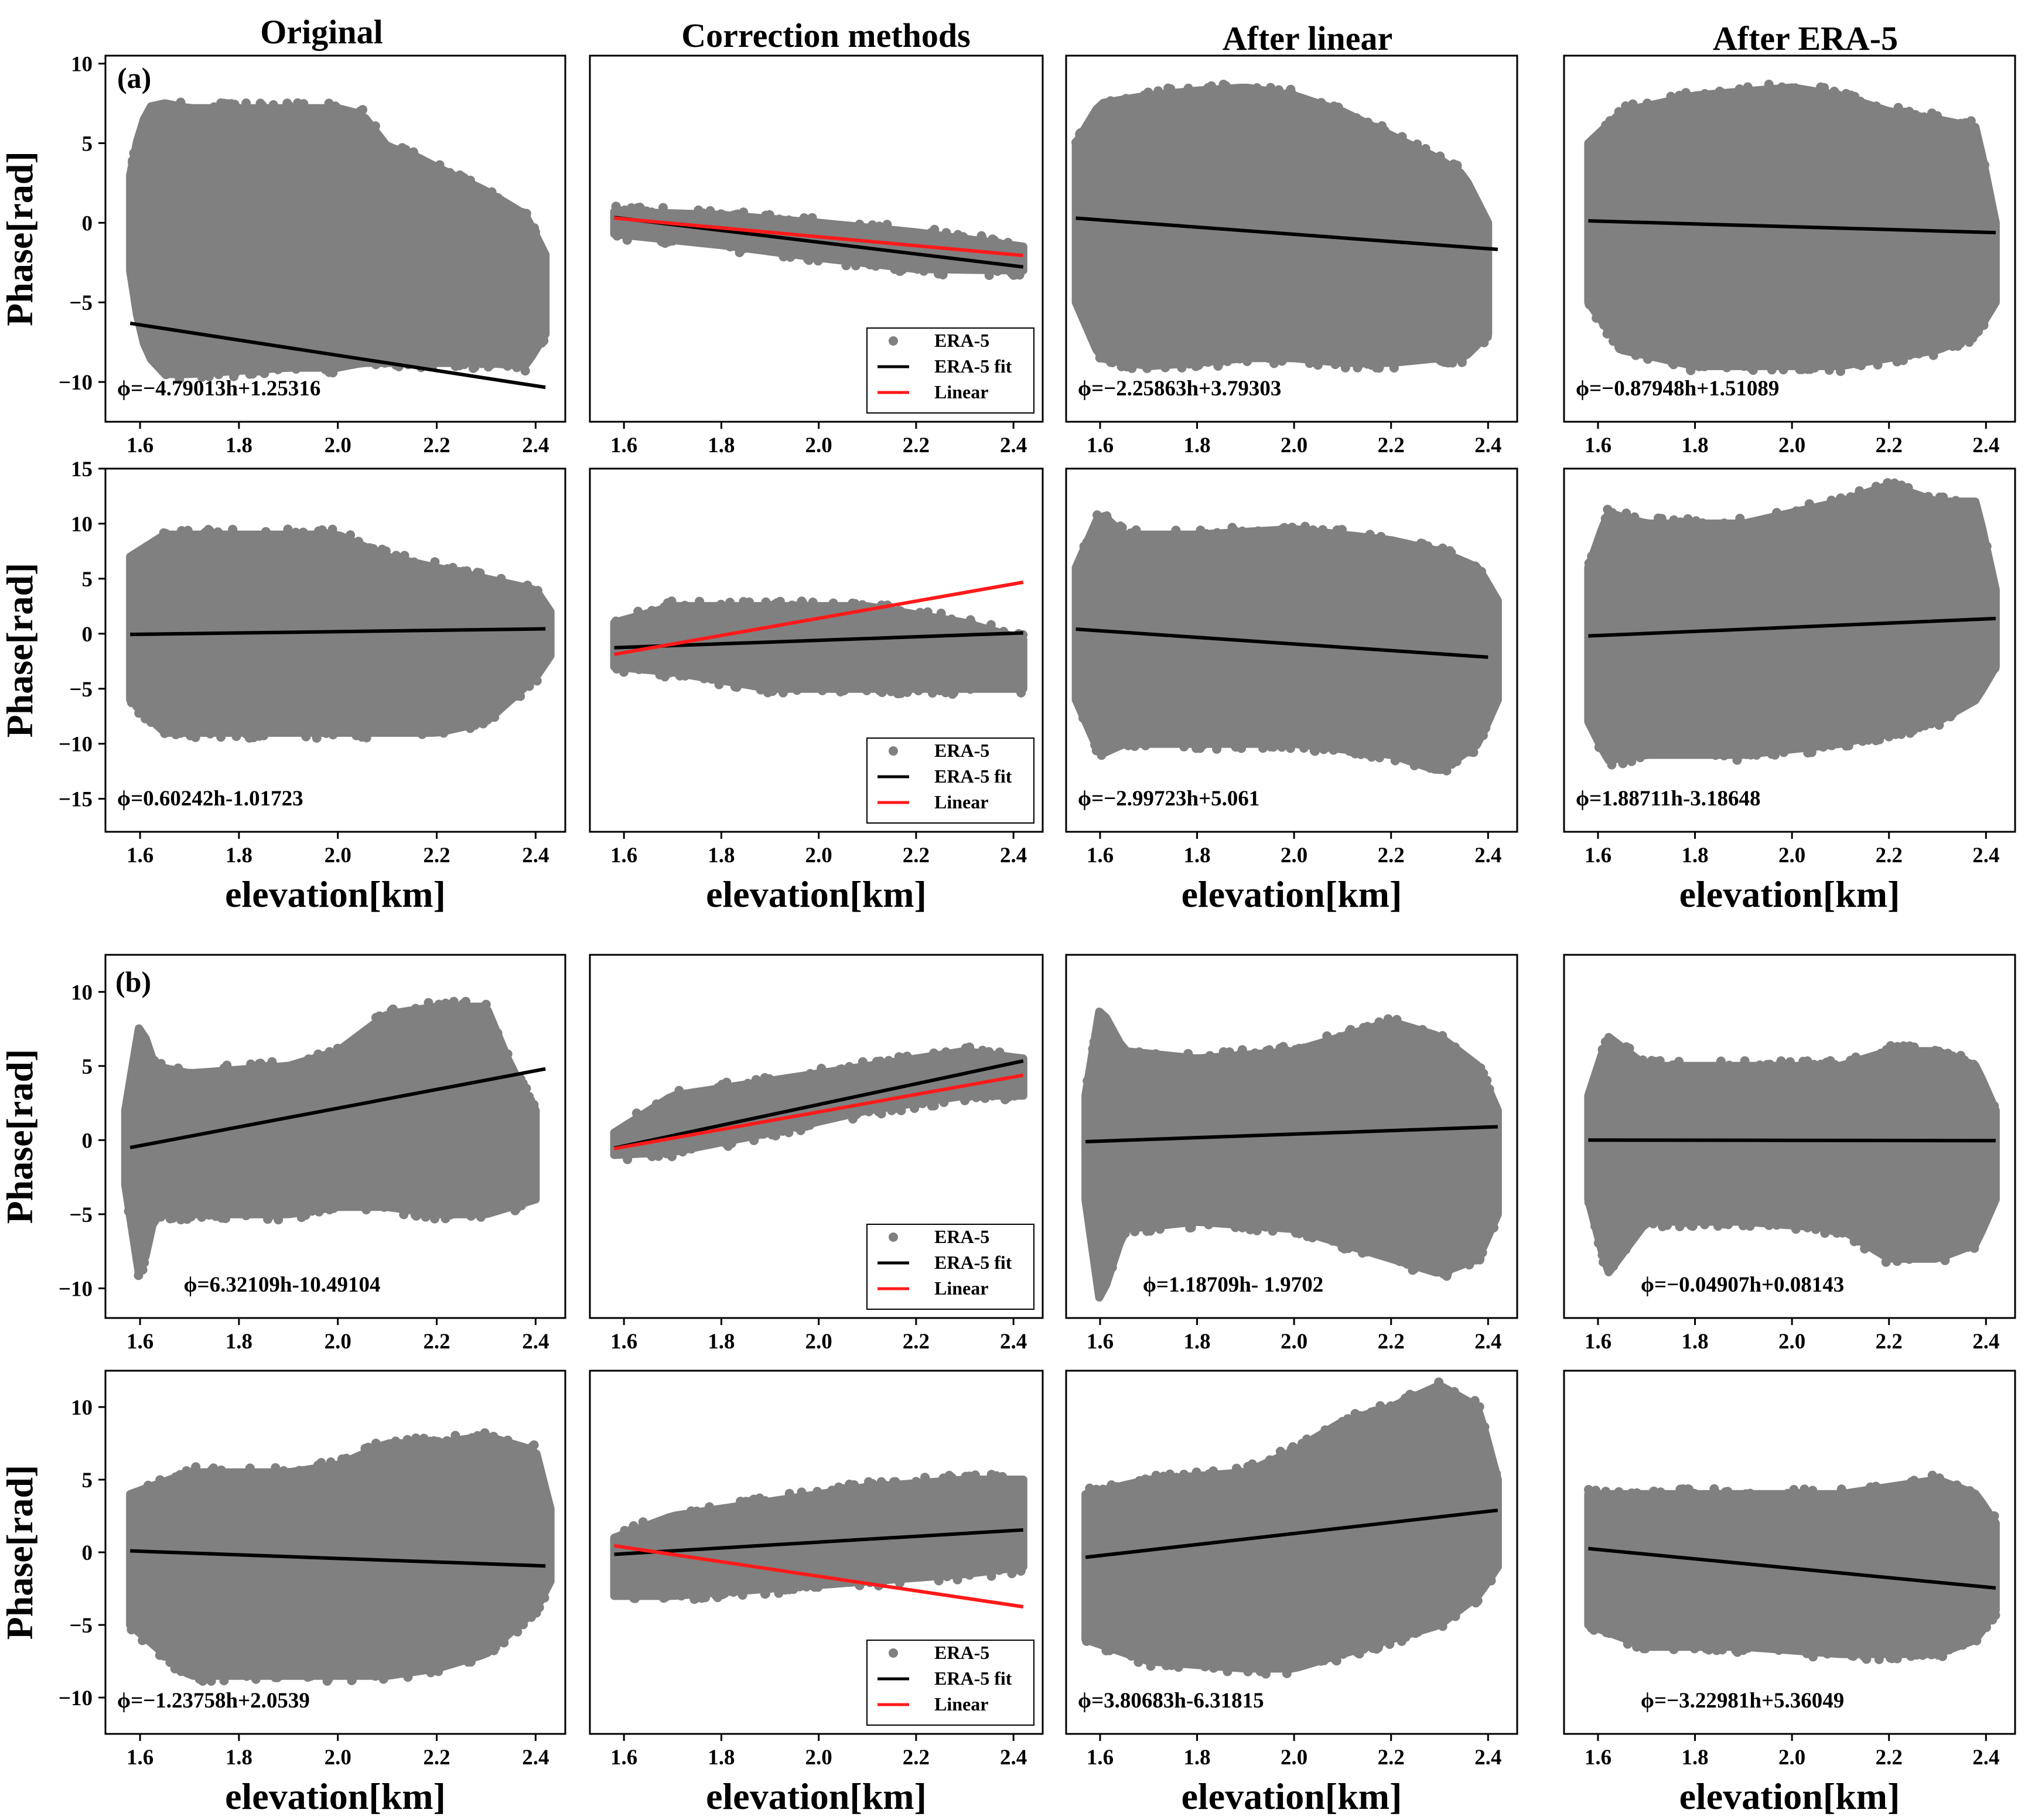 This screenshot has width=2035, height=1820. Describe the element at coordinates (816, 1154) in the screenshot. I see `panel-b1-correction: 1.6 1.8 2.0 2.2 2.4 ERA-5 ERA-5 fit Linear` at that location.